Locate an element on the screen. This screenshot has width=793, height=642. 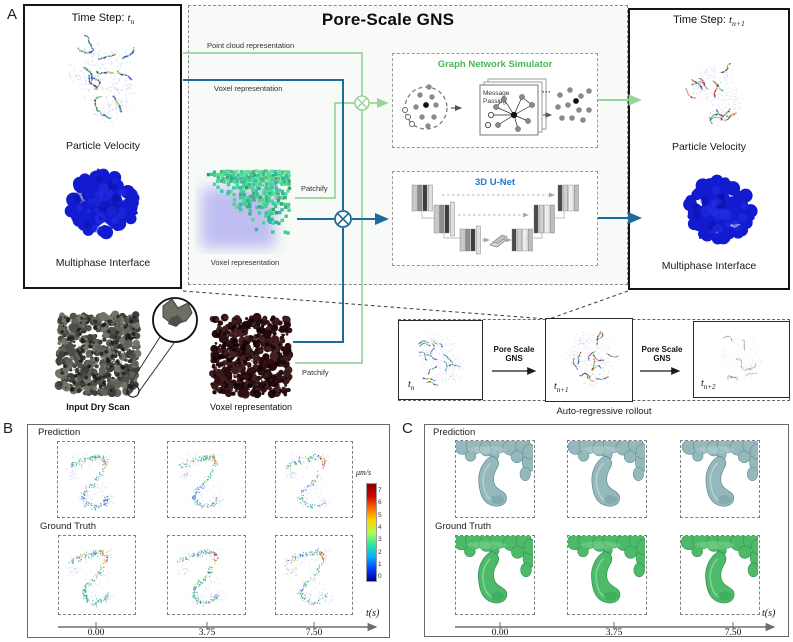
rollout-frame-tn is located at coordinates (440, 360).